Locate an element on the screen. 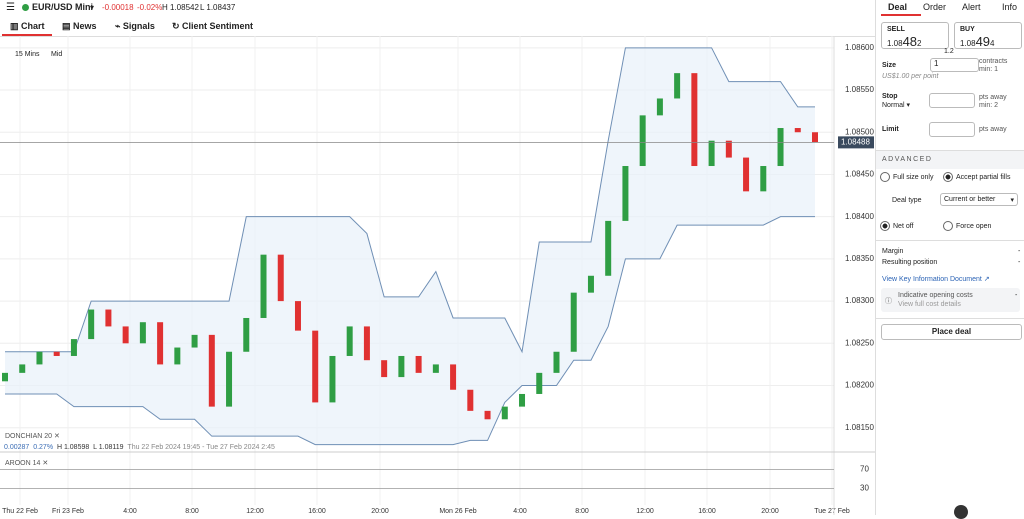 Image resolution: width=1024 pixels, height=519 pixels. tab: ▤ News is located at coordinates (79, 26).